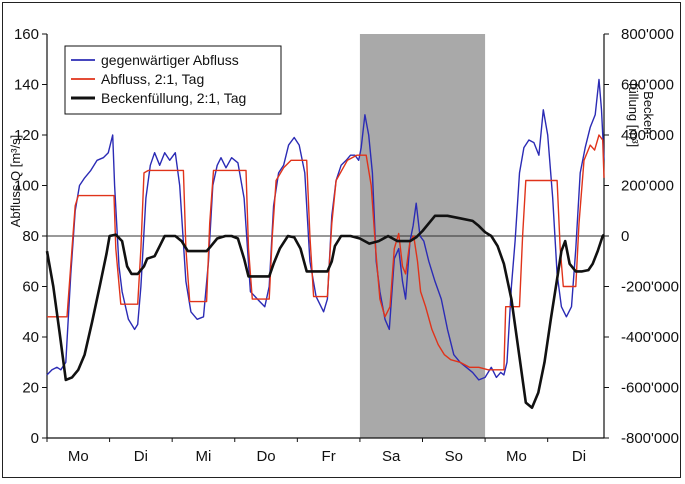  What do you see at coordinates (26, 85) in the screenshot?
I see `left-axis-tick-label: 140` at bounding box center [26, 85].